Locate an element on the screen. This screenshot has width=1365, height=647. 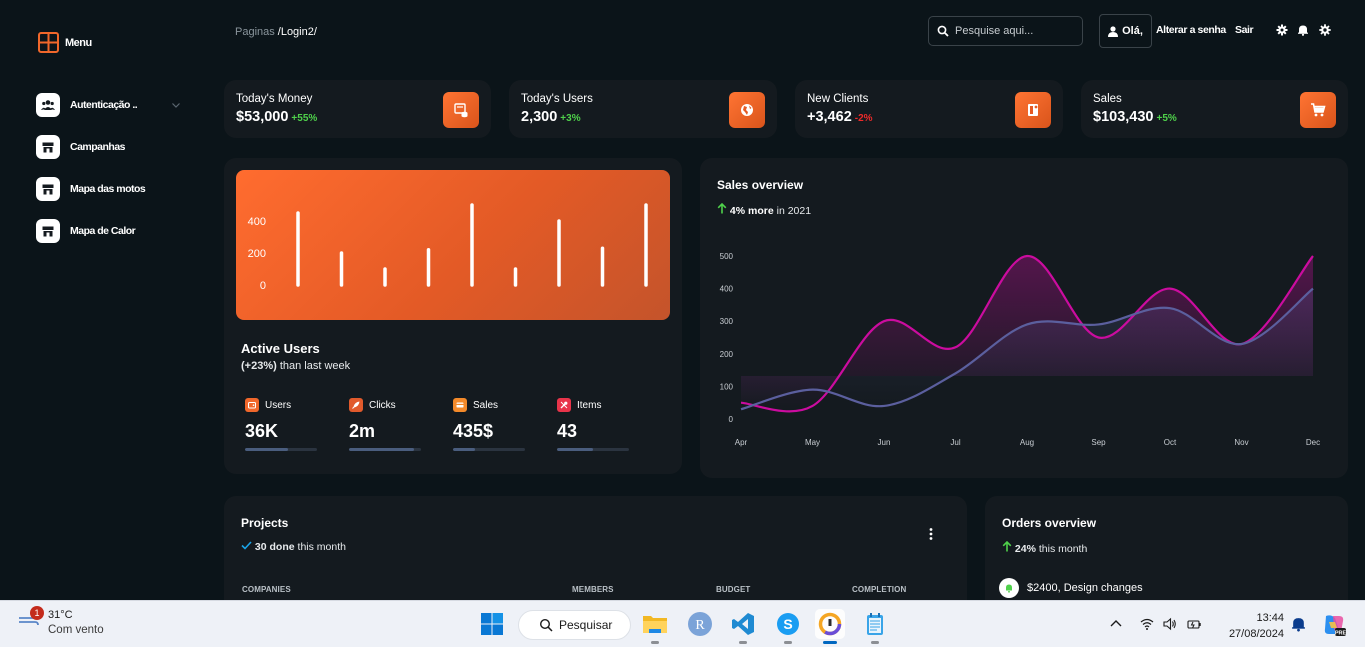
sidebar-item-mapa-calor: Mapa de Calor is located at coordinates (108, 231).